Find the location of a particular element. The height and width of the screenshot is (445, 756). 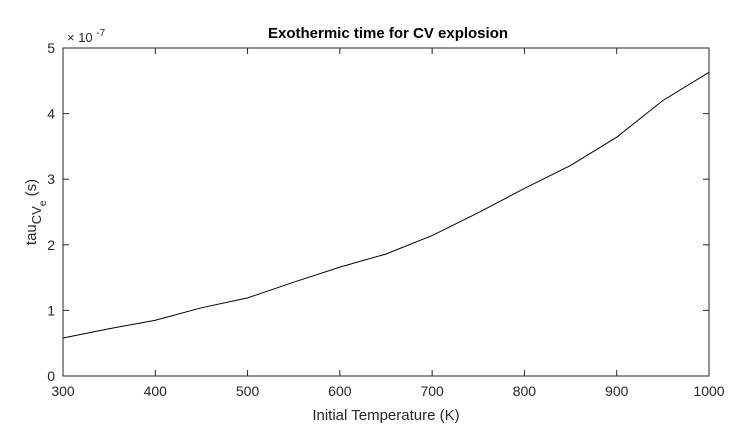

chart-title: Exothermic time for CV explosion is located at coordinates (388, 33).